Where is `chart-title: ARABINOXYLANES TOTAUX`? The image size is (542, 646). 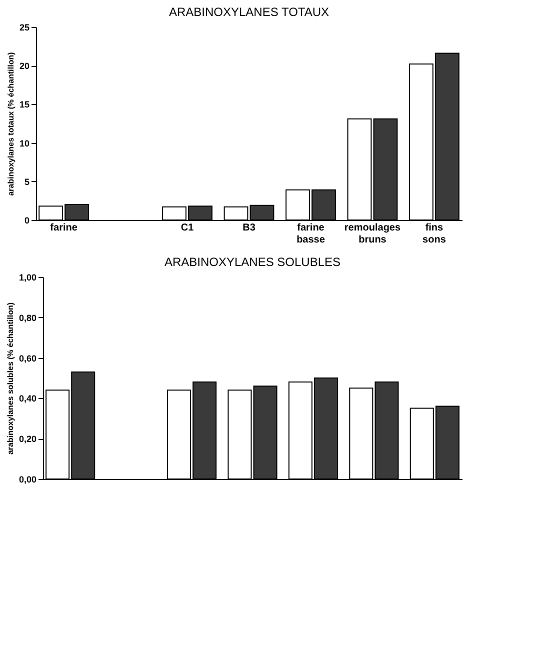
chart-title: ARABINOXYLANES TOTAUX is located at coordinates (249, 12).